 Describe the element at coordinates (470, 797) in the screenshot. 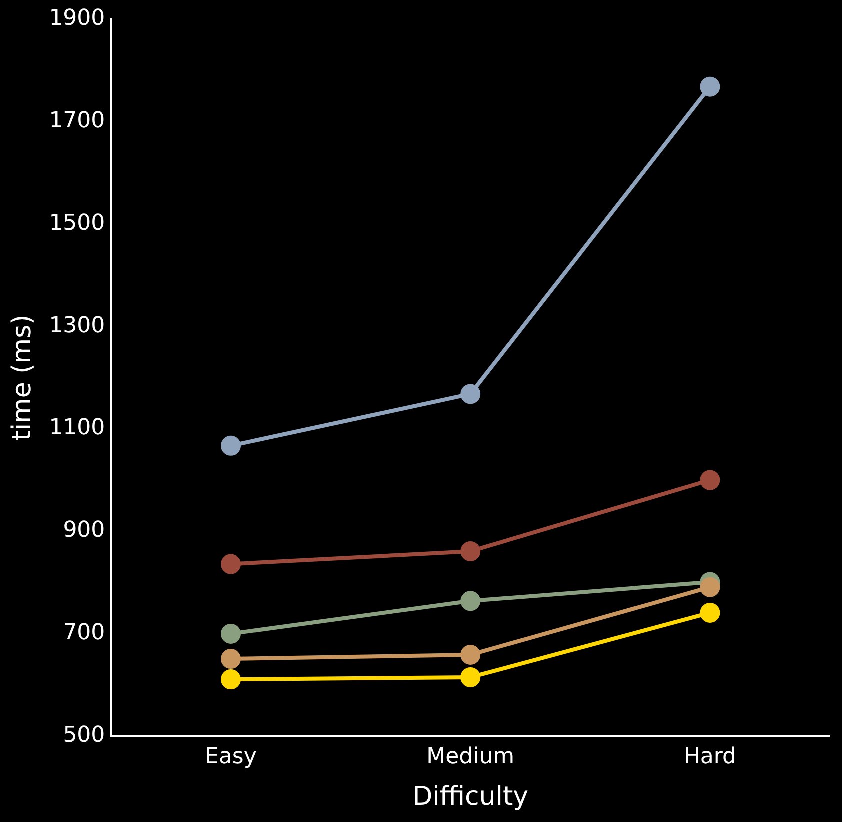

I see `x-axis-title: Difficulty` at that location.